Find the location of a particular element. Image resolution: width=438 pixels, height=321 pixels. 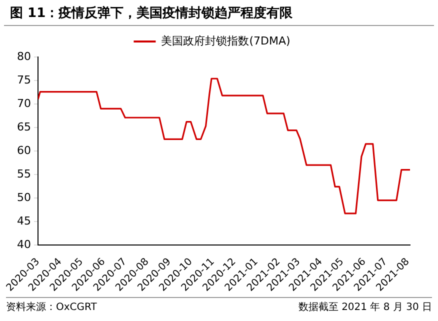

text: 数据截至 2021 年 8 月 30 日 is located at coordinates (365, 307).